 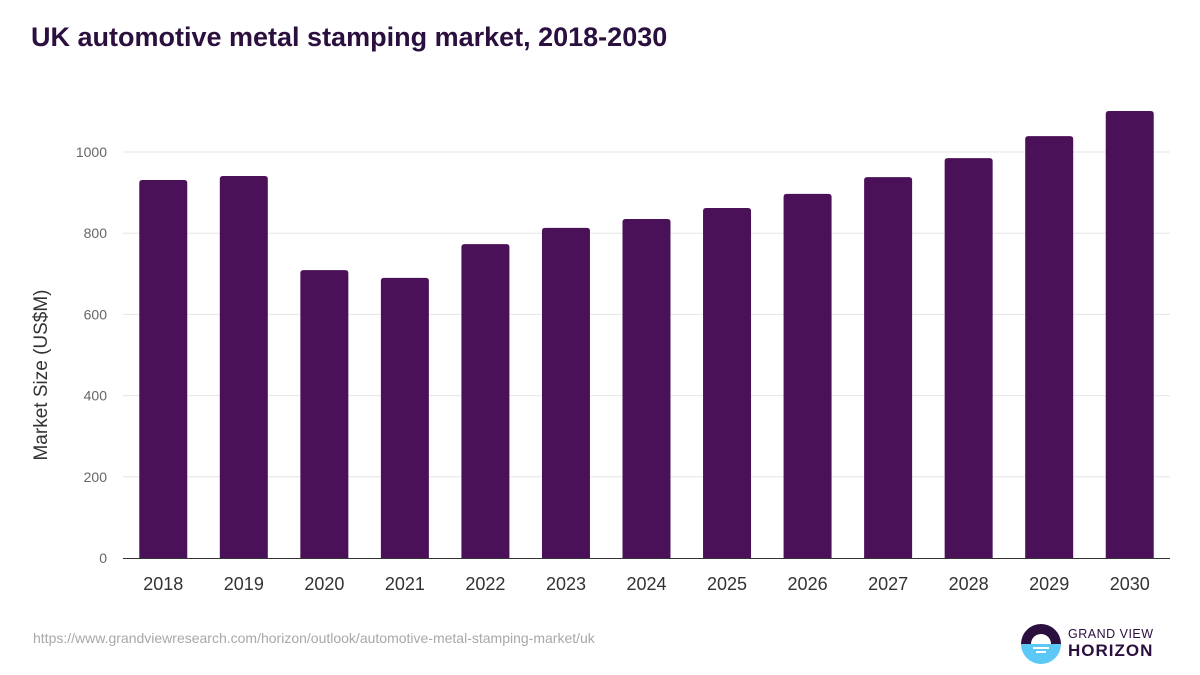 What do you see at coordinates (96, 314) in the screenshot?
I see `y-tick-label: 600` at bounding box center [96, 314].